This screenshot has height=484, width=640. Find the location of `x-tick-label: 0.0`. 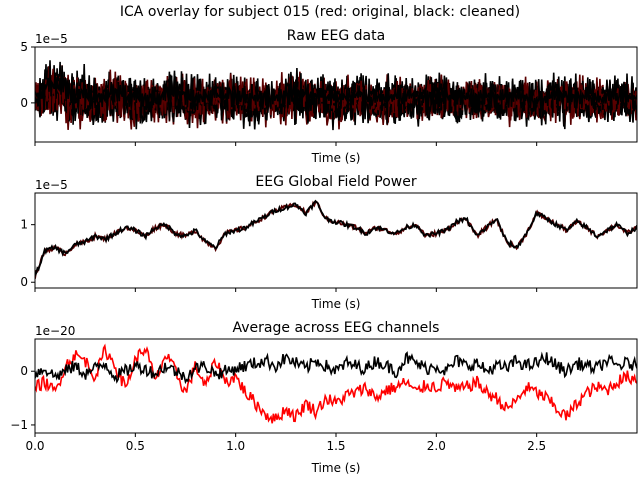

x-tick-label: 0.0 is located at coordinates (34, 446).